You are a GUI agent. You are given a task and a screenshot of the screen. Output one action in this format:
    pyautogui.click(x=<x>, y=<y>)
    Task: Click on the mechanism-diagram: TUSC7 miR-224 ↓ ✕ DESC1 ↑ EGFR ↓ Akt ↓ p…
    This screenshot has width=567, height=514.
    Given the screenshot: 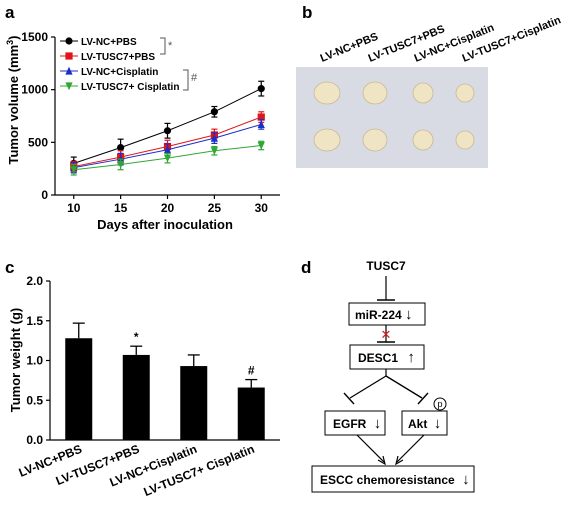 What is the action you would take?
    pyautogui.click(x=393, y=376)
    